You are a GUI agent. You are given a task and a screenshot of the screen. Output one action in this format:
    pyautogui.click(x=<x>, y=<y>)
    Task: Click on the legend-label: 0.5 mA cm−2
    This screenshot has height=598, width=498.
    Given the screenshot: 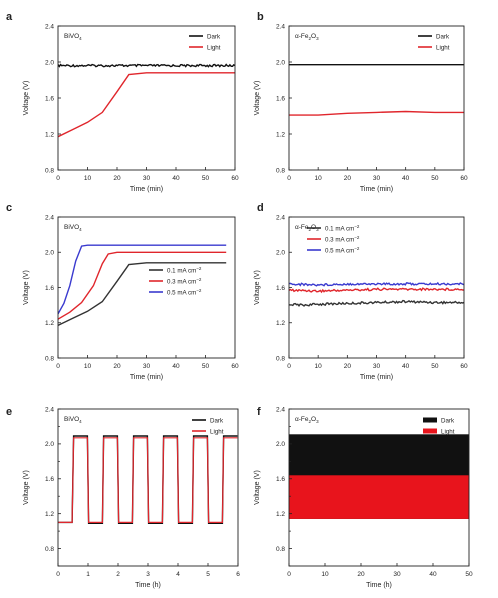 What is the action you would take?
    pyautogui.click(x=184, y=292)
    